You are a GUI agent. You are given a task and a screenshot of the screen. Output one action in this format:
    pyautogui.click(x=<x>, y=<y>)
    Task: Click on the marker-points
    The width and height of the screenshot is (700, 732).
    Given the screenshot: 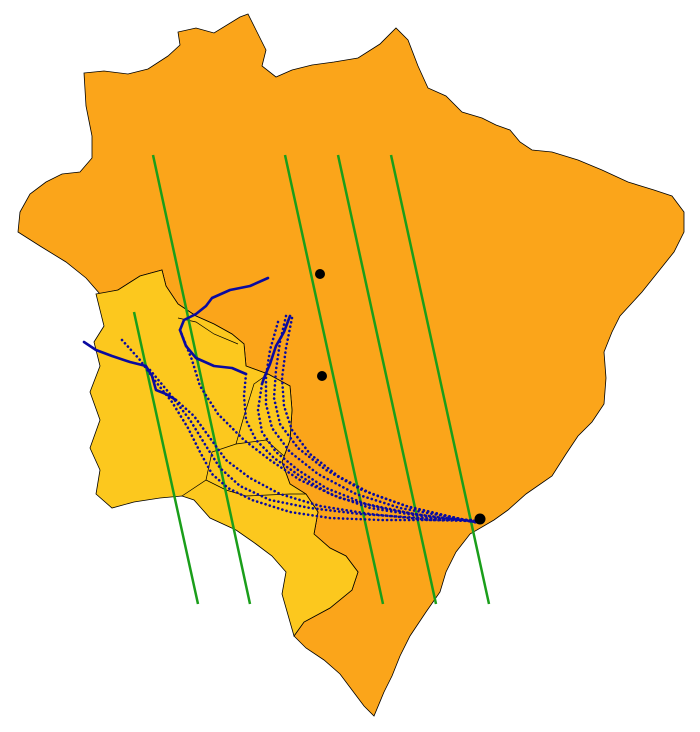 What is the action you would take?
    pyautogui.click(x=400, y=397)
    